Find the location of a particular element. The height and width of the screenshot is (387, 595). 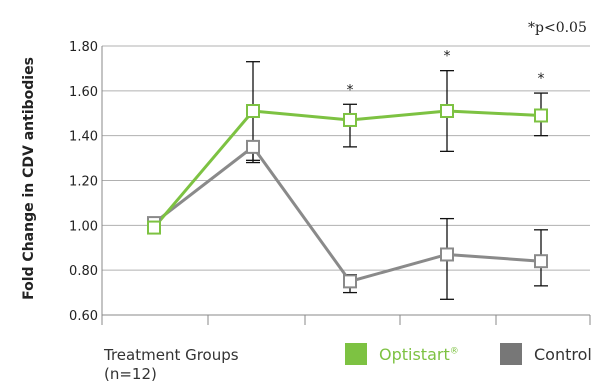

y-tick-label: 1.20 is located at coordinates (83, 182).